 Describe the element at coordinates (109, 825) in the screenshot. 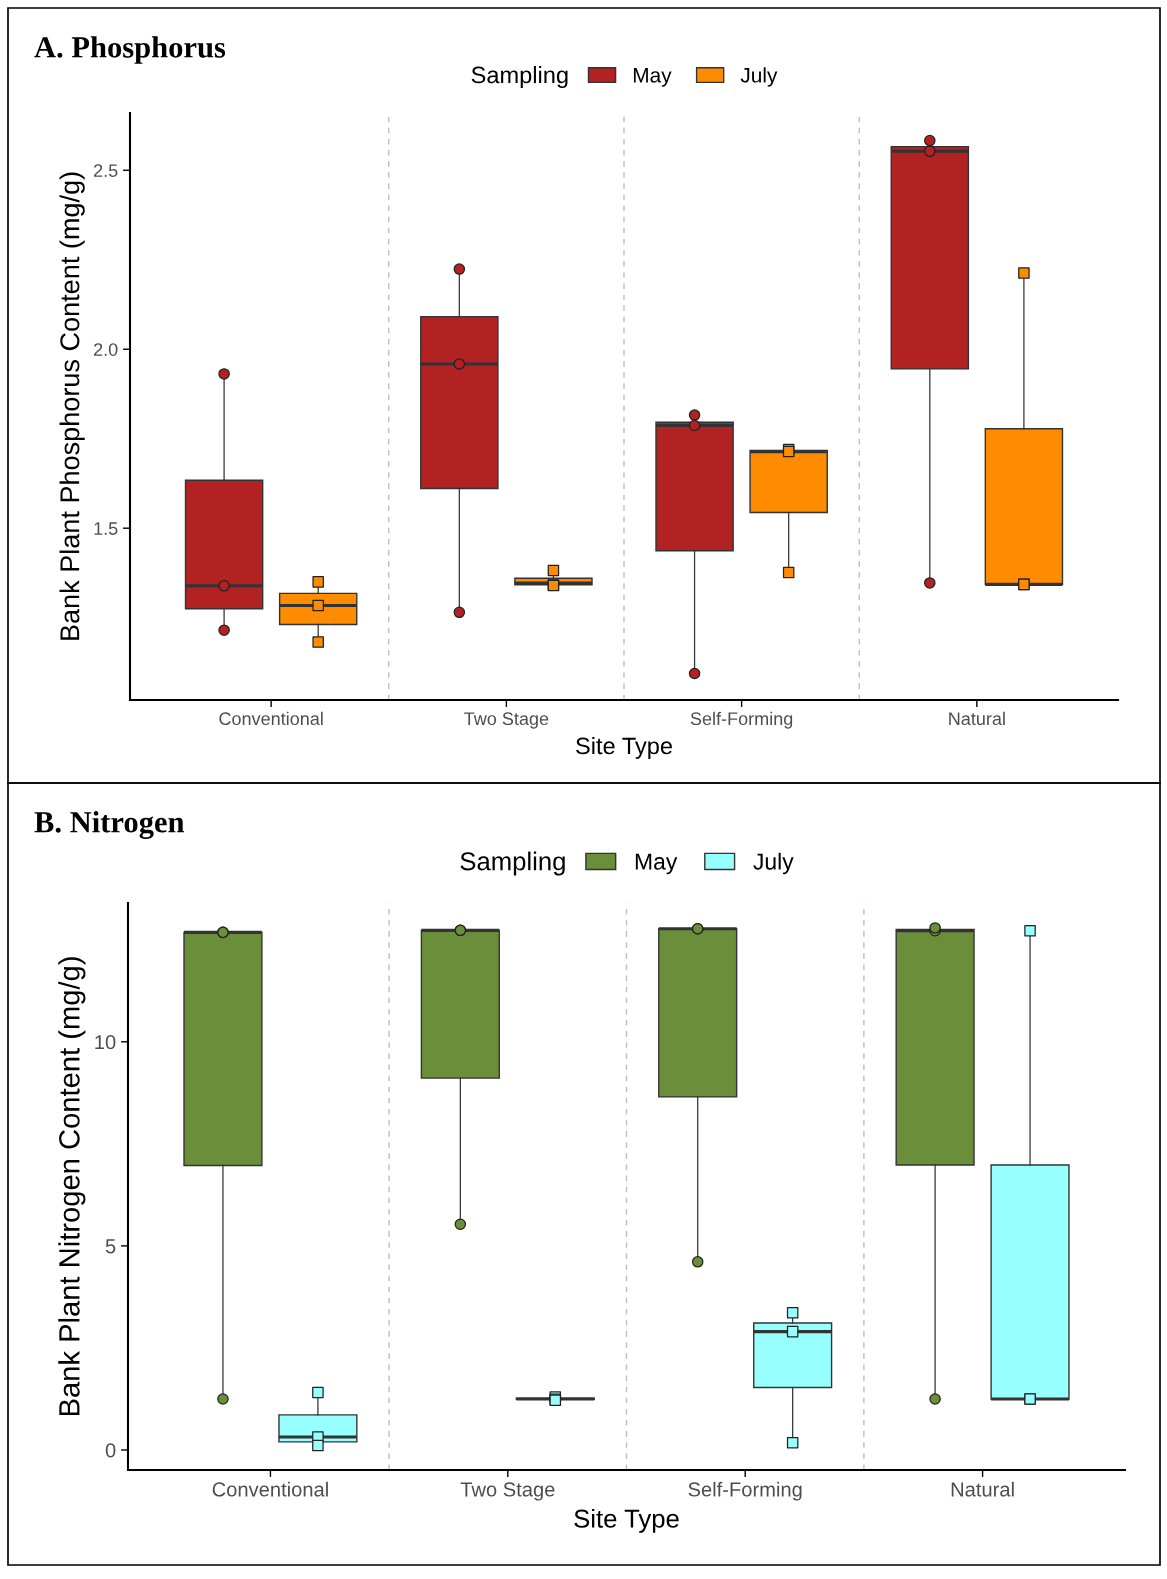

I see `chart-title: B. Nitrogen` at that location.